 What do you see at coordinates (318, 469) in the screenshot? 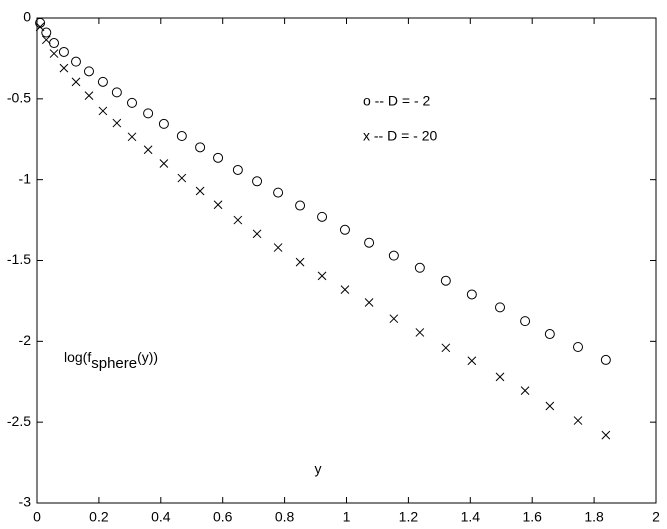
I see `x-axis-label: y` at bounding box center [318, 469].